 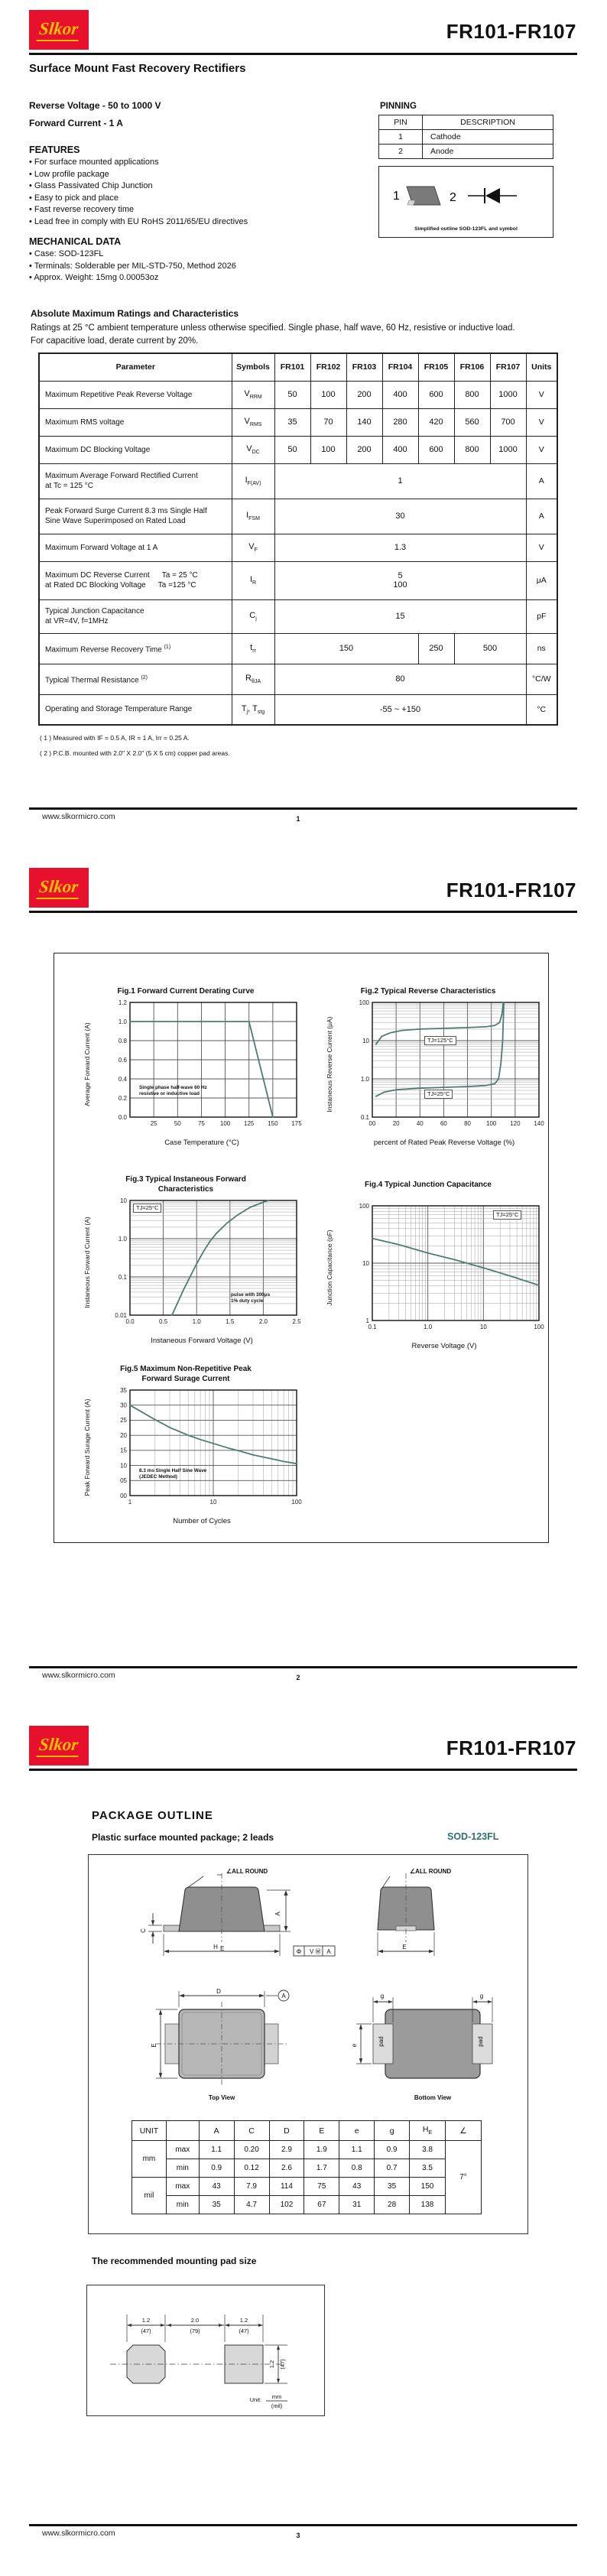 What do you see at coordinates (365, 1118) in the screenshot?
I see `svg-text: 0.1` at bounding box center [365, 1118].